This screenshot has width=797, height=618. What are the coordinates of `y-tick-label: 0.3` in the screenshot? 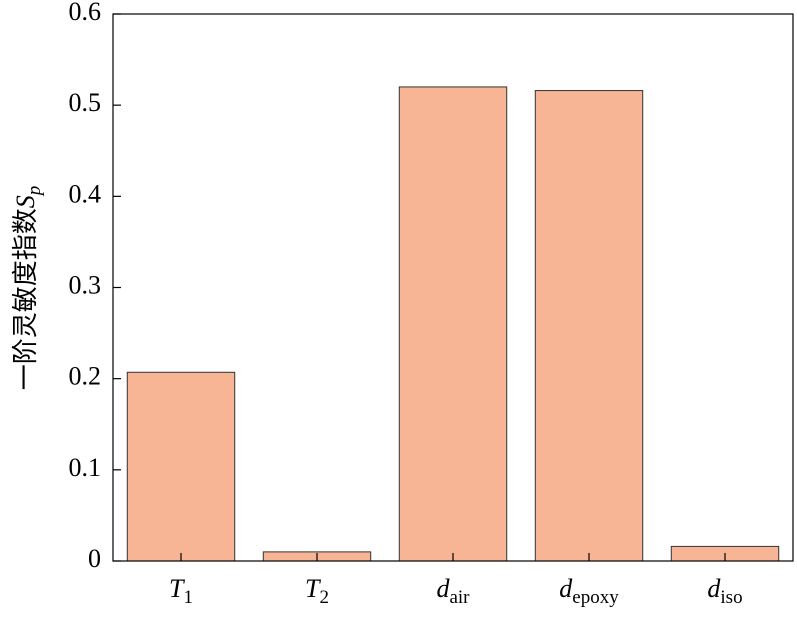 It's located at (85, 284).